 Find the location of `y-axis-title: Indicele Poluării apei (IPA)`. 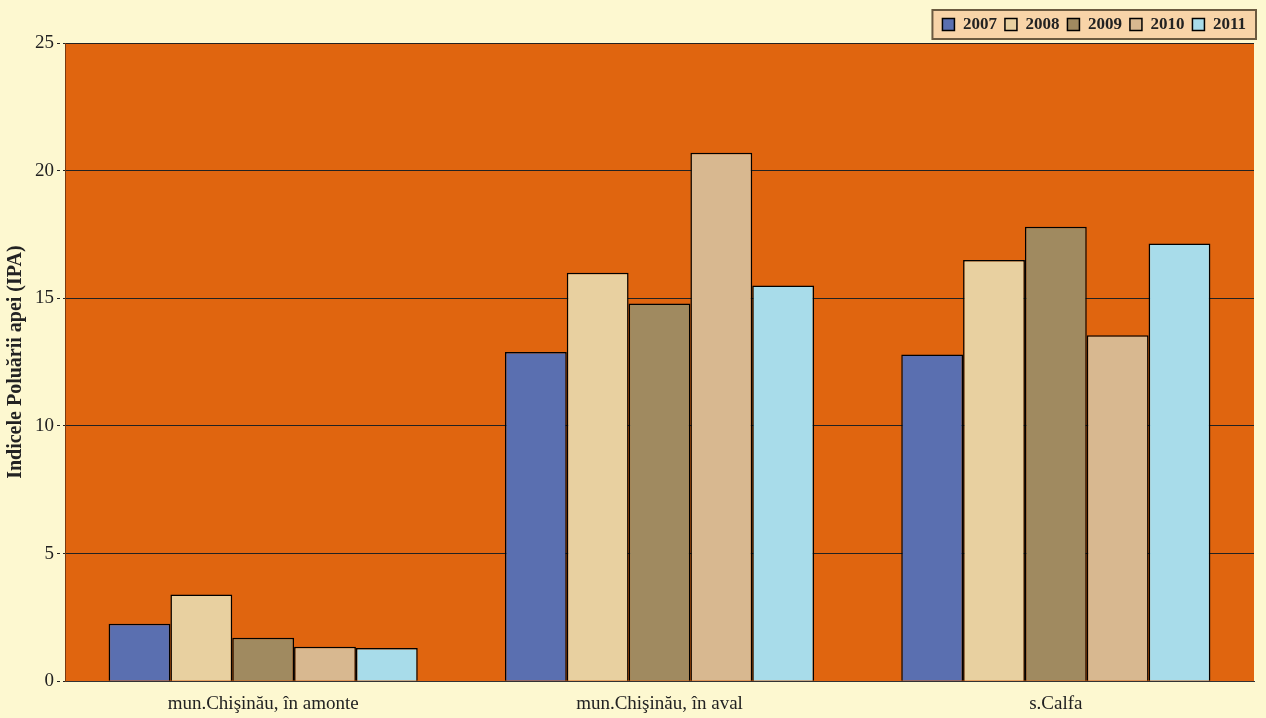

y-axis-title: Indicele Poluării apei (IPA) is located at coordinates (15, 362).